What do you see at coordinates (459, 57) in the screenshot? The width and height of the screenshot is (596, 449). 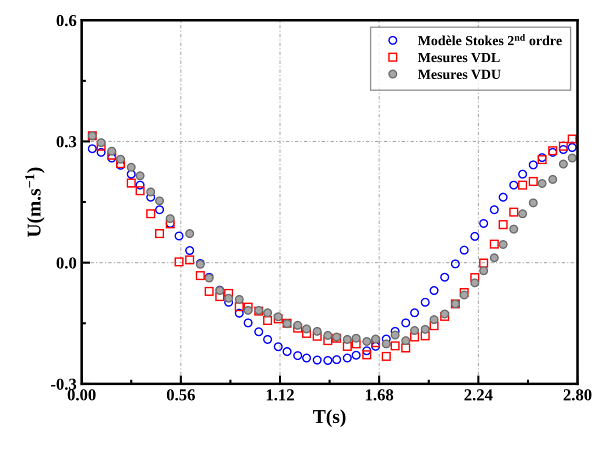 I see `legend-label: Mesures VDL` at bounding box center [459, 57].